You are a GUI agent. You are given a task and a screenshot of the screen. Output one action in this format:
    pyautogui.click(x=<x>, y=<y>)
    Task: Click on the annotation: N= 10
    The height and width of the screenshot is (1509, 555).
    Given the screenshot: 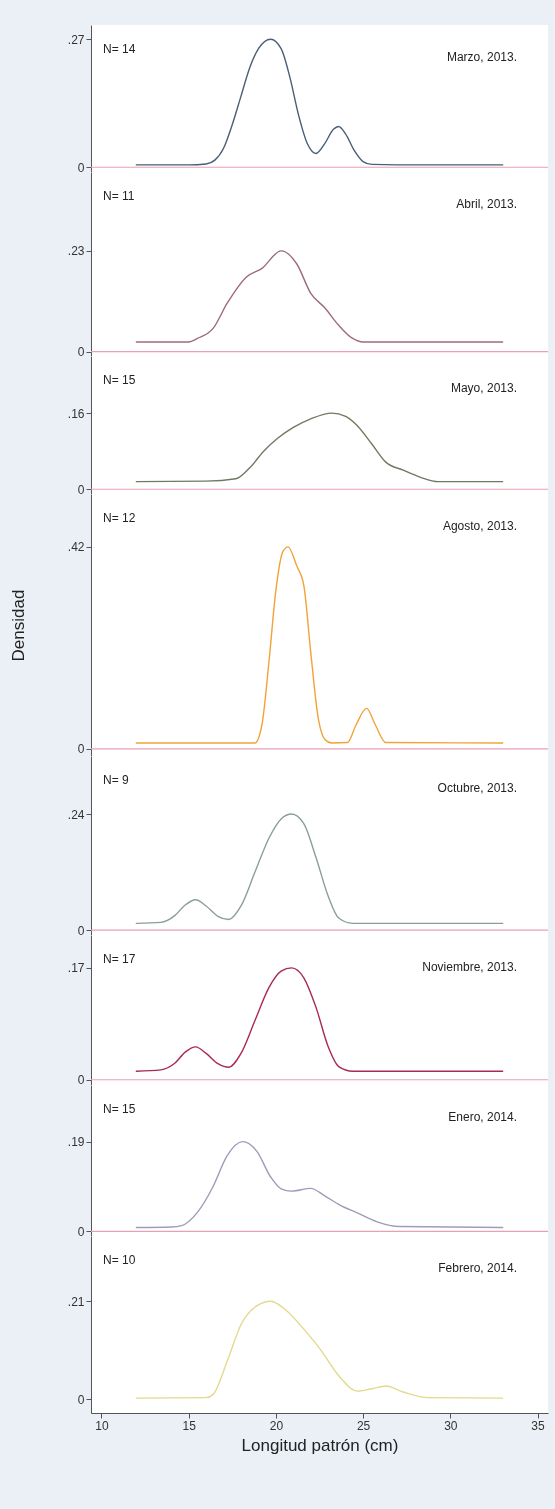 What is the action you would take?
    pyautogui.click(x=119, y=1260)
    